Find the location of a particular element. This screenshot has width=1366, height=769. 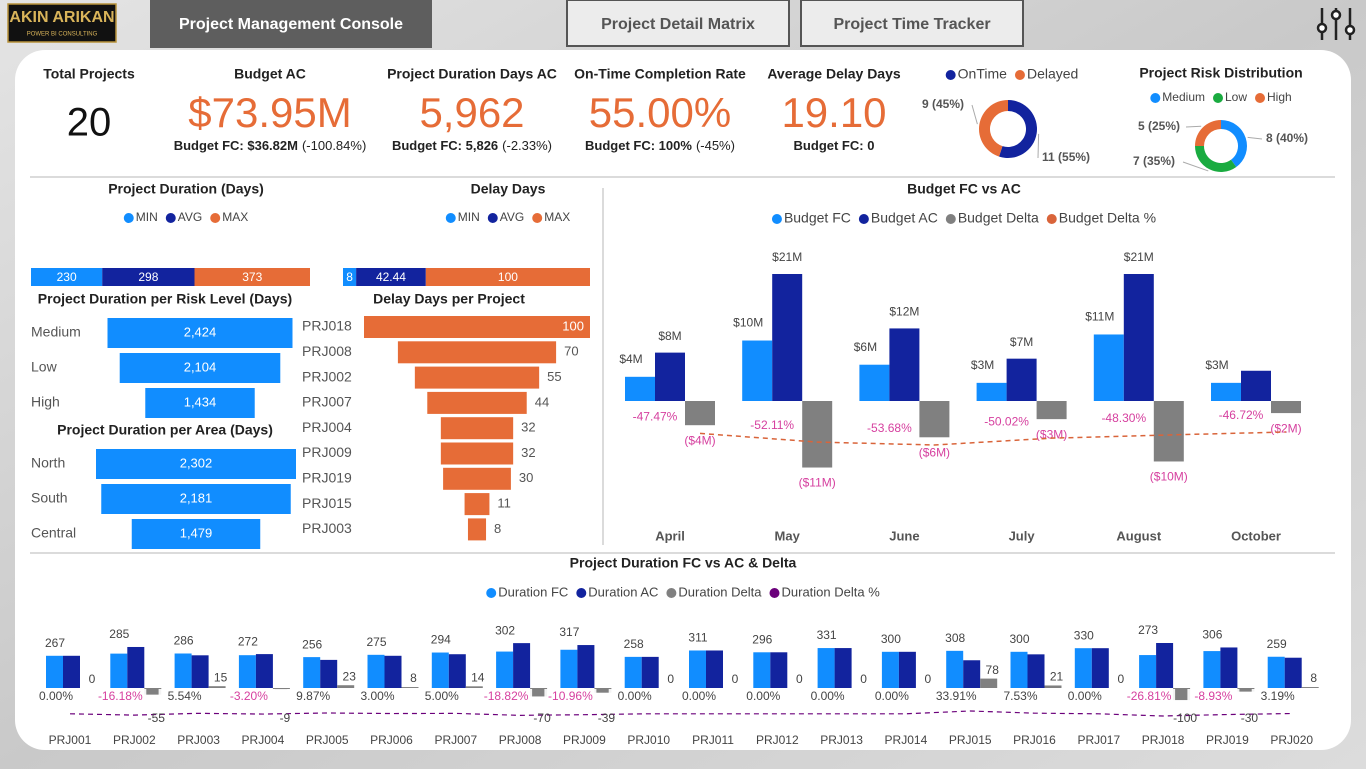

data-label: 2,181 is located at coordinates (196, 497).